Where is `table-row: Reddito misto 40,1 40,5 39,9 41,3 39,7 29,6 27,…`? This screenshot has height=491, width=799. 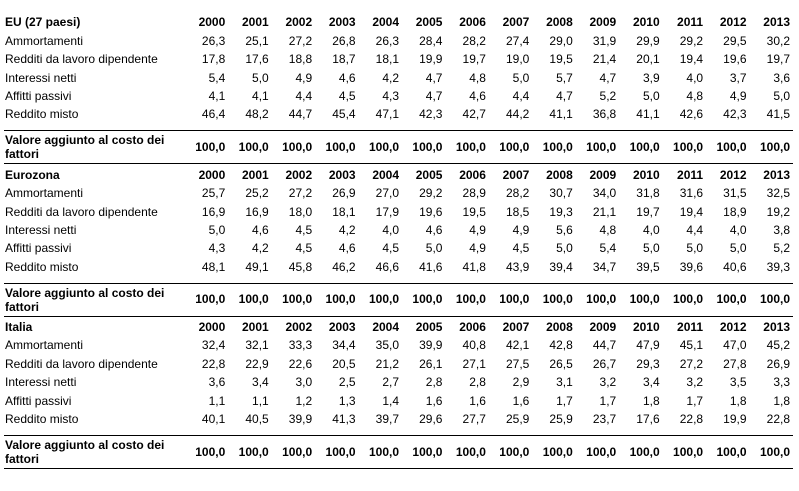 table-row: Reddito misto 40,1 40,5 39,9 41,3 39,7 29,6 27,… is located at coordinates (398, 418).